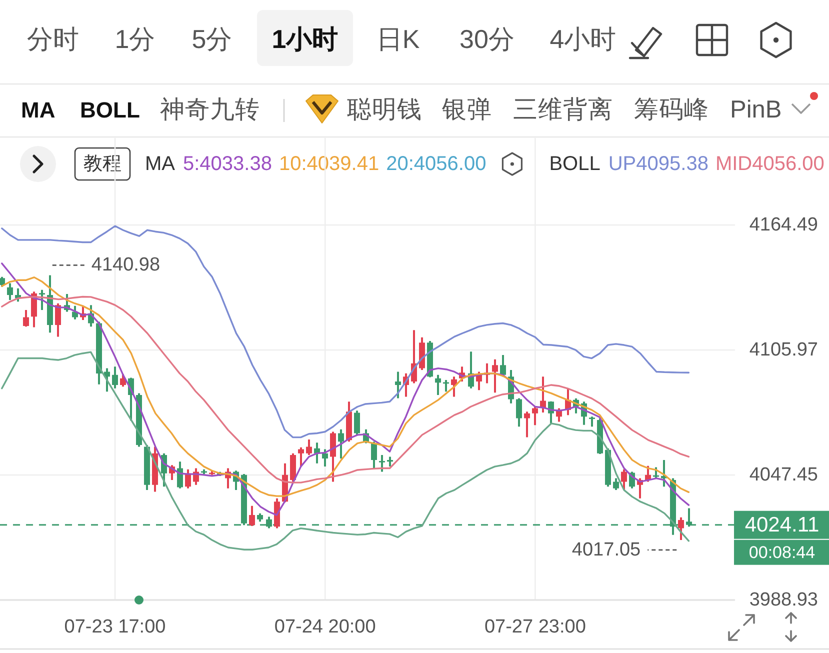 The width and height of the screenshot is (829, 653). What do you see at coordinates (384, 110) in the screenshot?
I see `text: 聪明钱` at bounding box center [384, 110].